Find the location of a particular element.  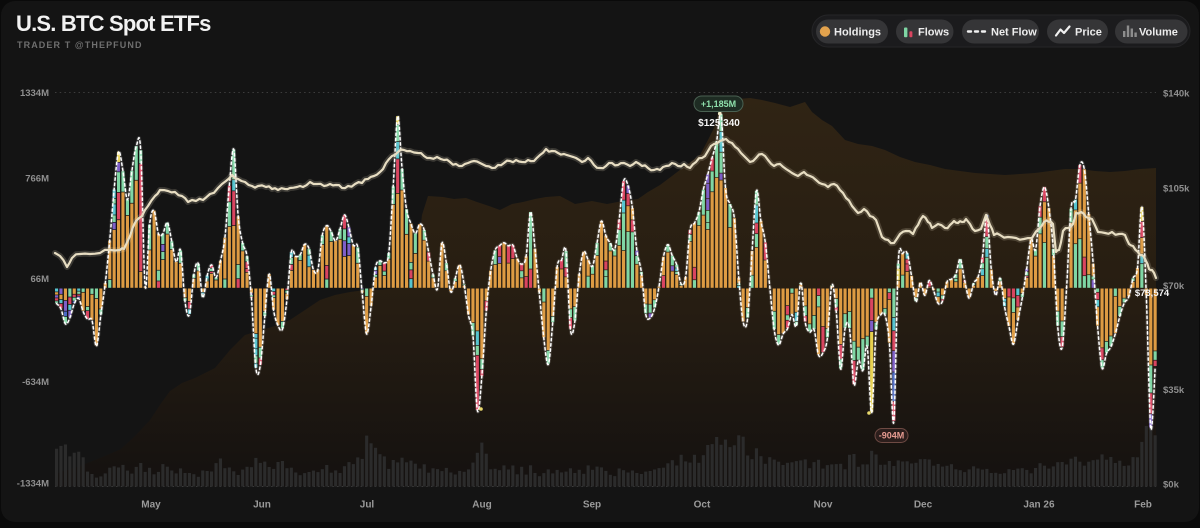

svg-text: 66M is located at coordinates (40, 279).